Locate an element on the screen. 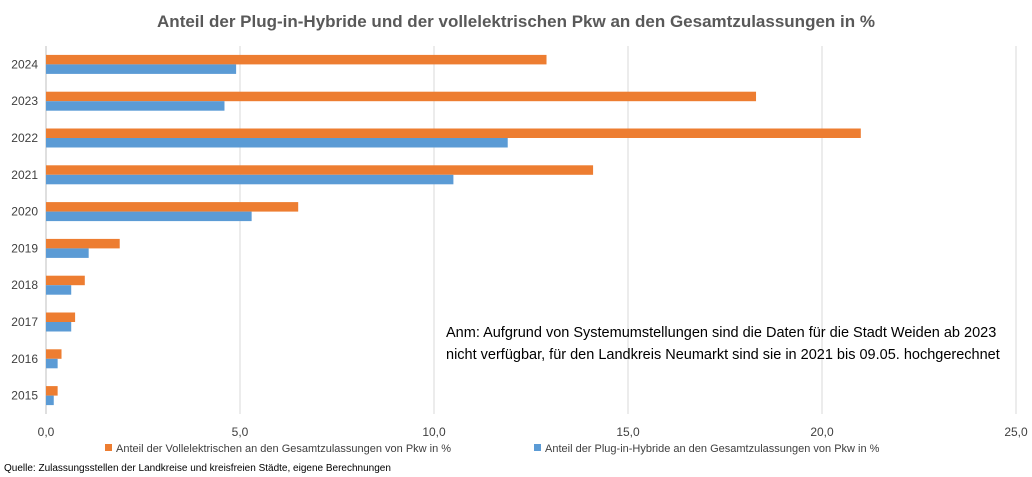  bar-plugin-hybrid-2023 is located at coordinates (135, 106).